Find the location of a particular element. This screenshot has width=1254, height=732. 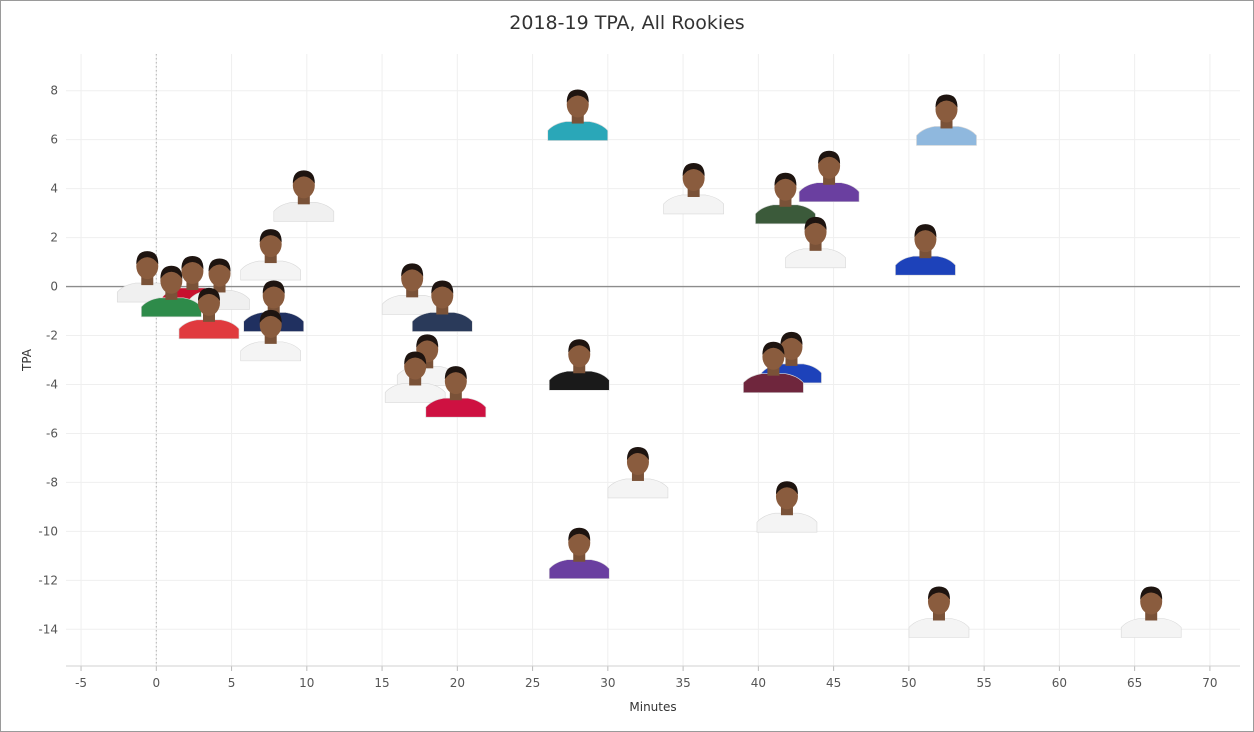

x-axis-ticks: -5 0 5 10 15 20 25 30 35 40 45 50 55 60 65 70 is located at coordinates (646, 678).